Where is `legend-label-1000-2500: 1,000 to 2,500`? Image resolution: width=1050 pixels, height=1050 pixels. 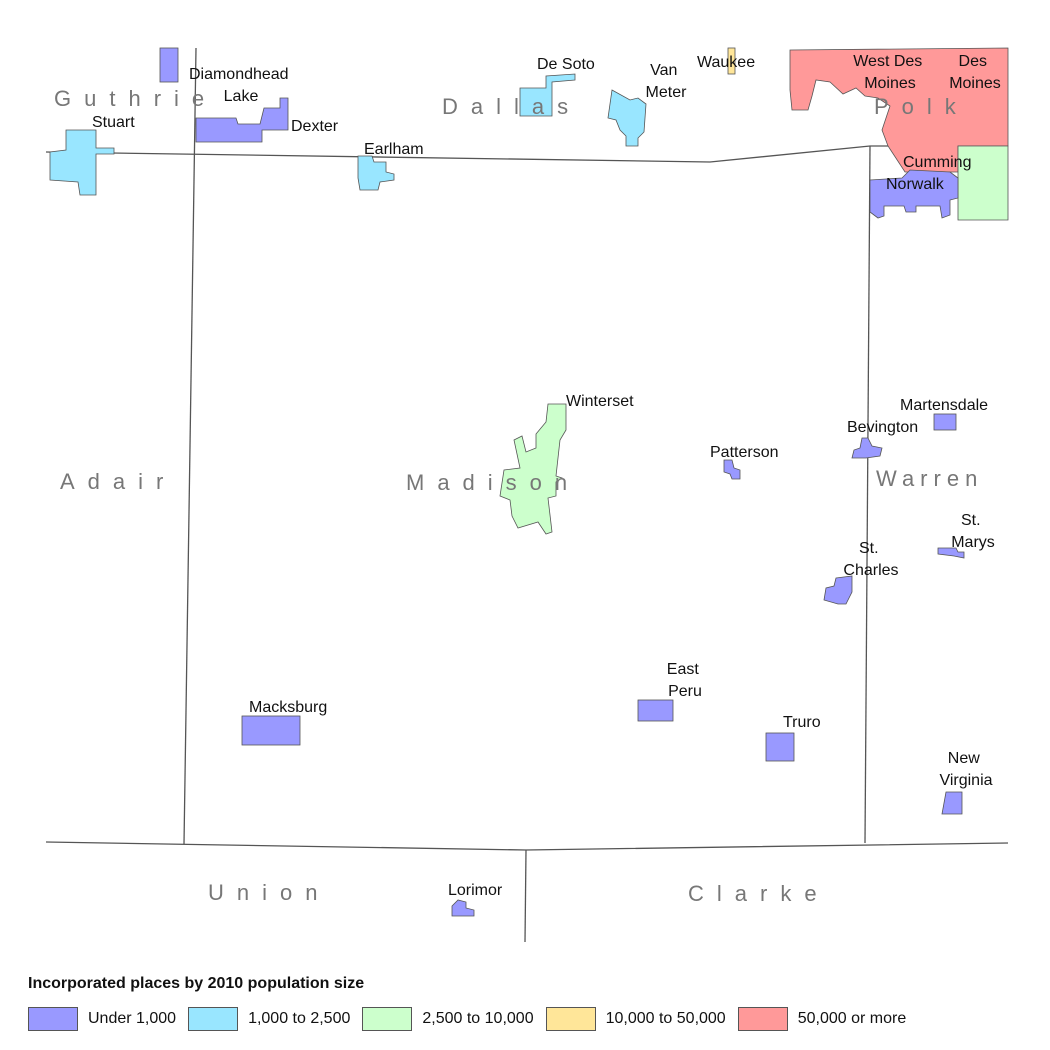
legend-label-1000-2500: 1,000 to 2,500 is located at coordinates (299, 1018).